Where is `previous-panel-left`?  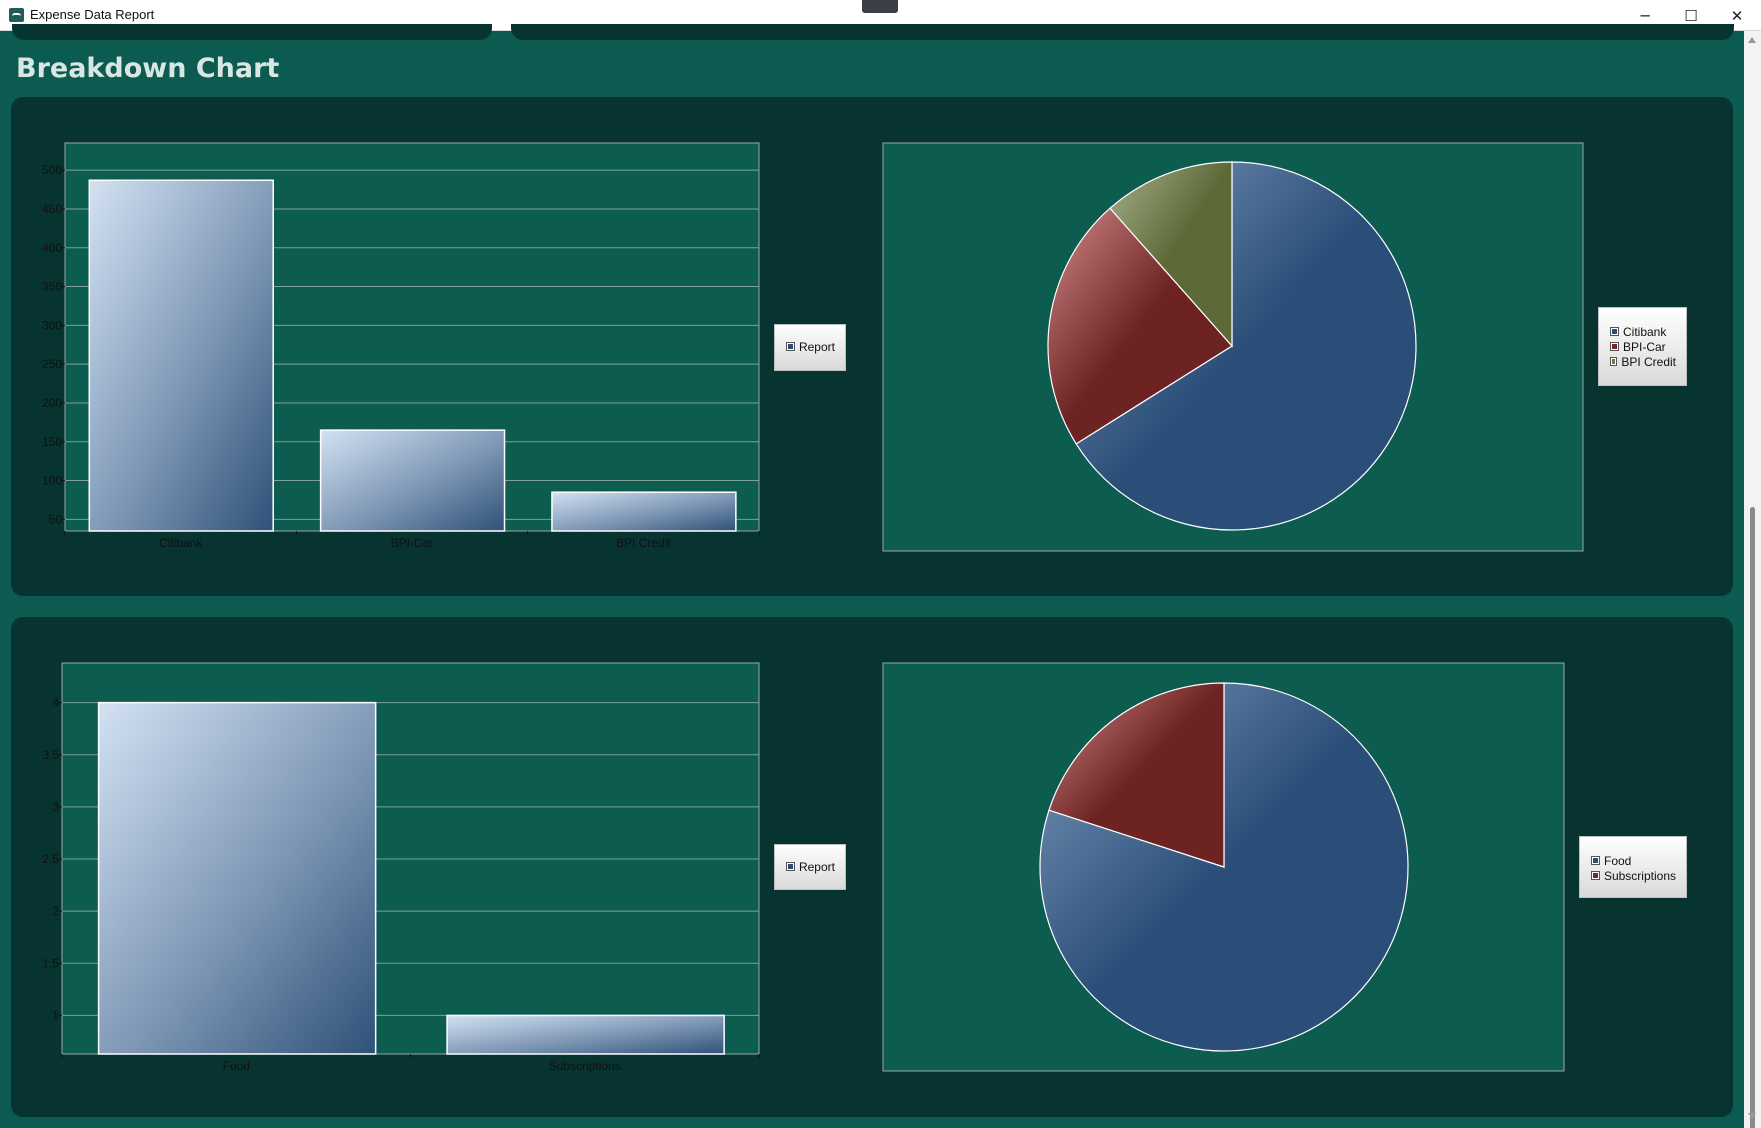 previous-panel-left is located at coordinates (252, 32).